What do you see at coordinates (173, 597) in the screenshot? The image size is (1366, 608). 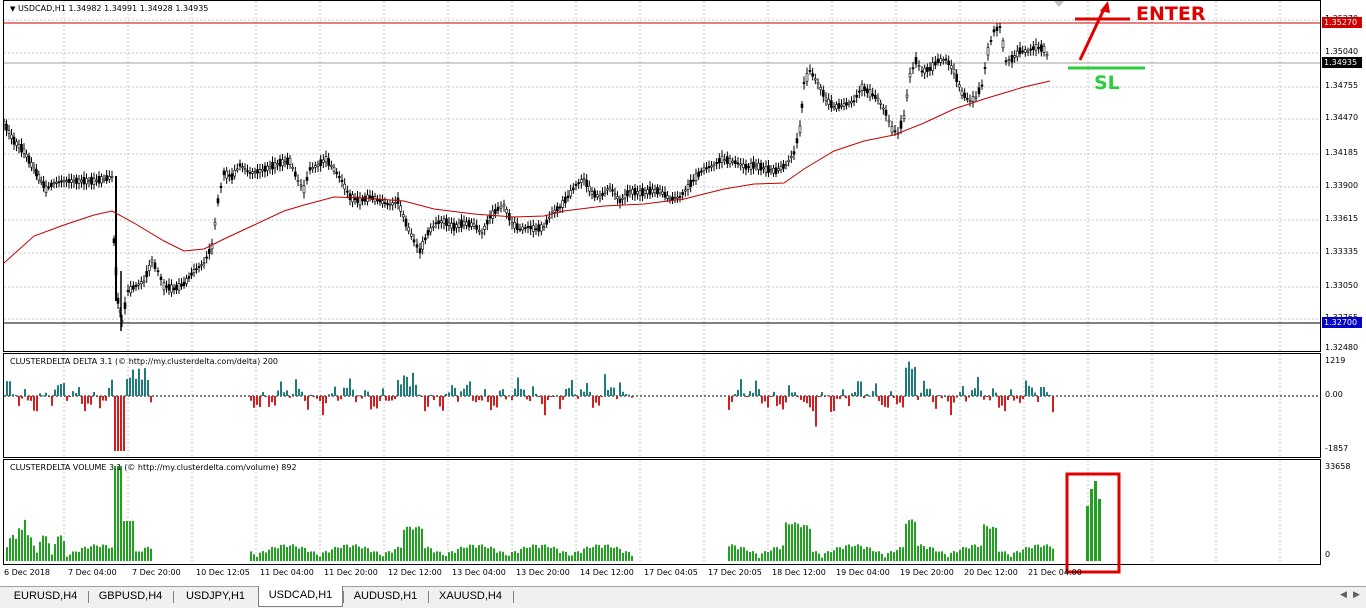 I see `tab-separator` at bounding box center [173, 597].